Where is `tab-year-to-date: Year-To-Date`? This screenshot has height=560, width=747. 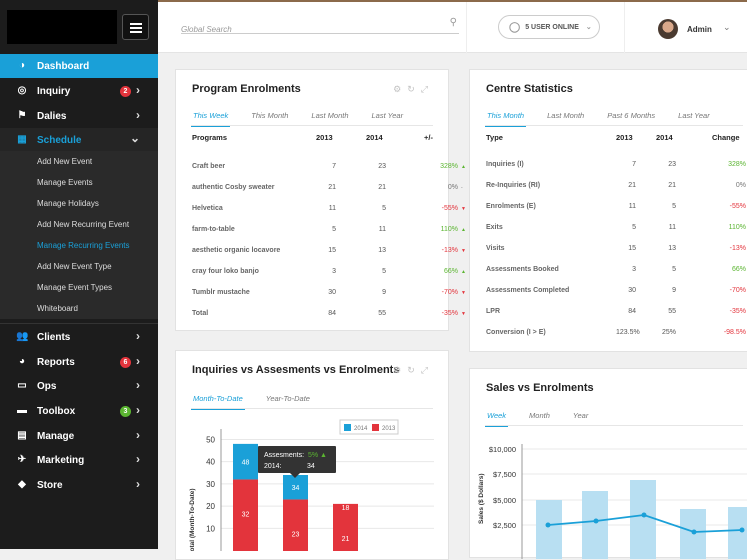 tab-year-to-date: Year-To-Date is located at coordinates (287, 398).